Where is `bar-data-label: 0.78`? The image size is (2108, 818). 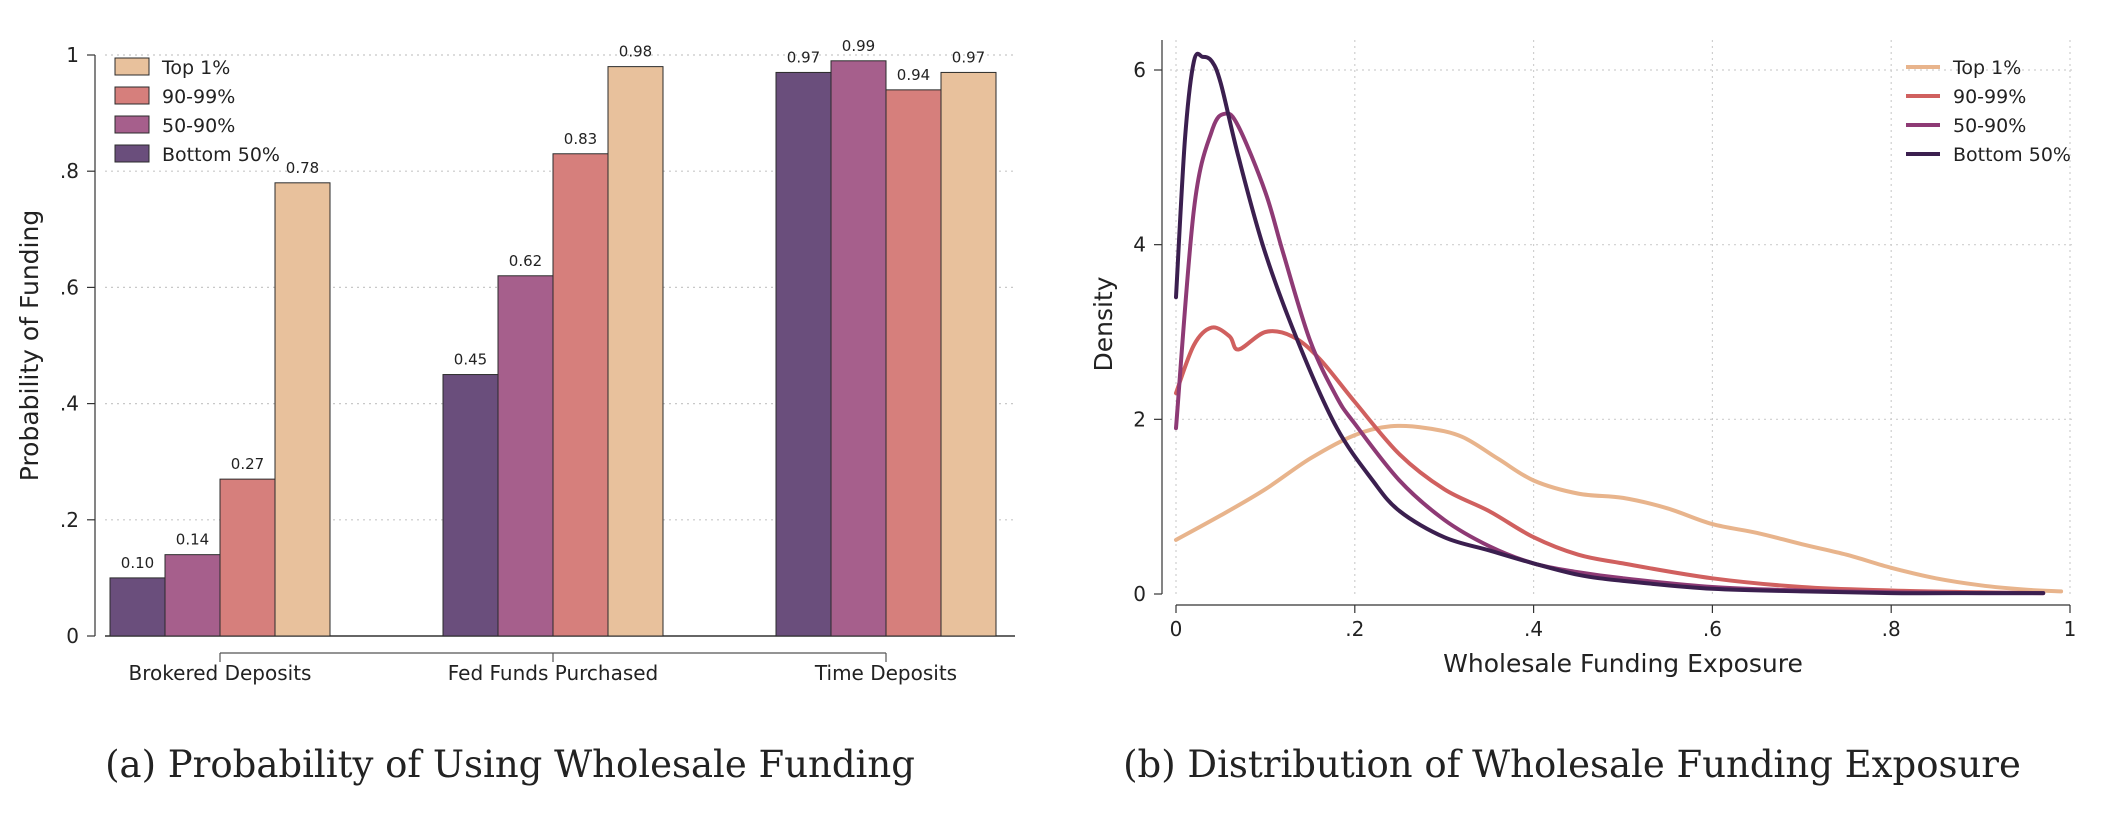
bar-data-label: 0.78 is located at coordinates (302, 168).